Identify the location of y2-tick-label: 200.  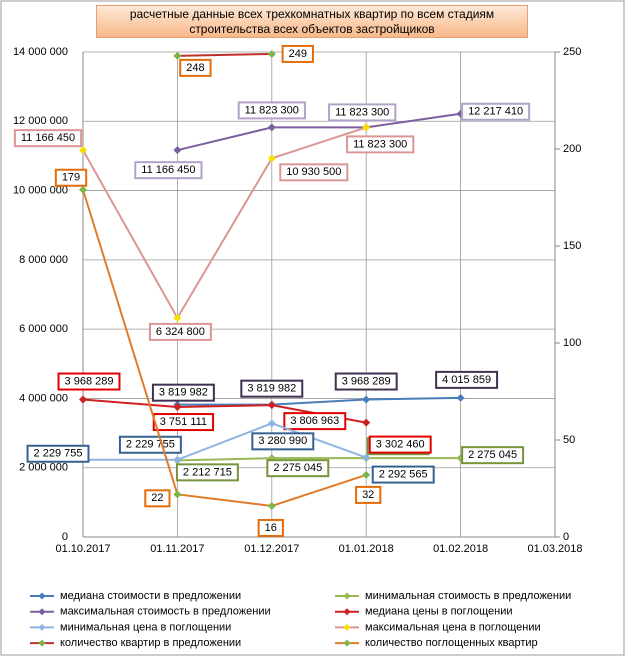
(572, 149).